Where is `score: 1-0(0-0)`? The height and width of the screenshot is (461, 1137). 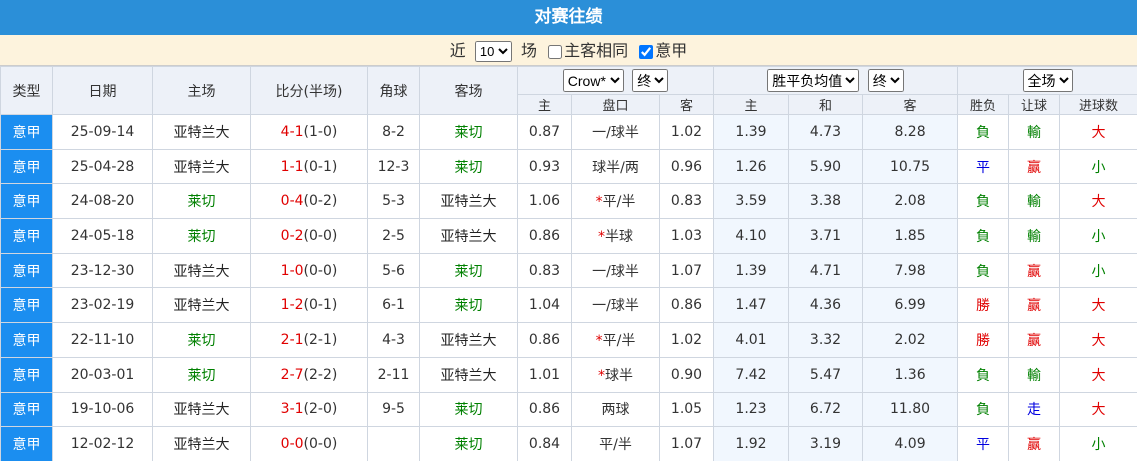 score: 1-0(0-0) is located at coordinates (309, 270).